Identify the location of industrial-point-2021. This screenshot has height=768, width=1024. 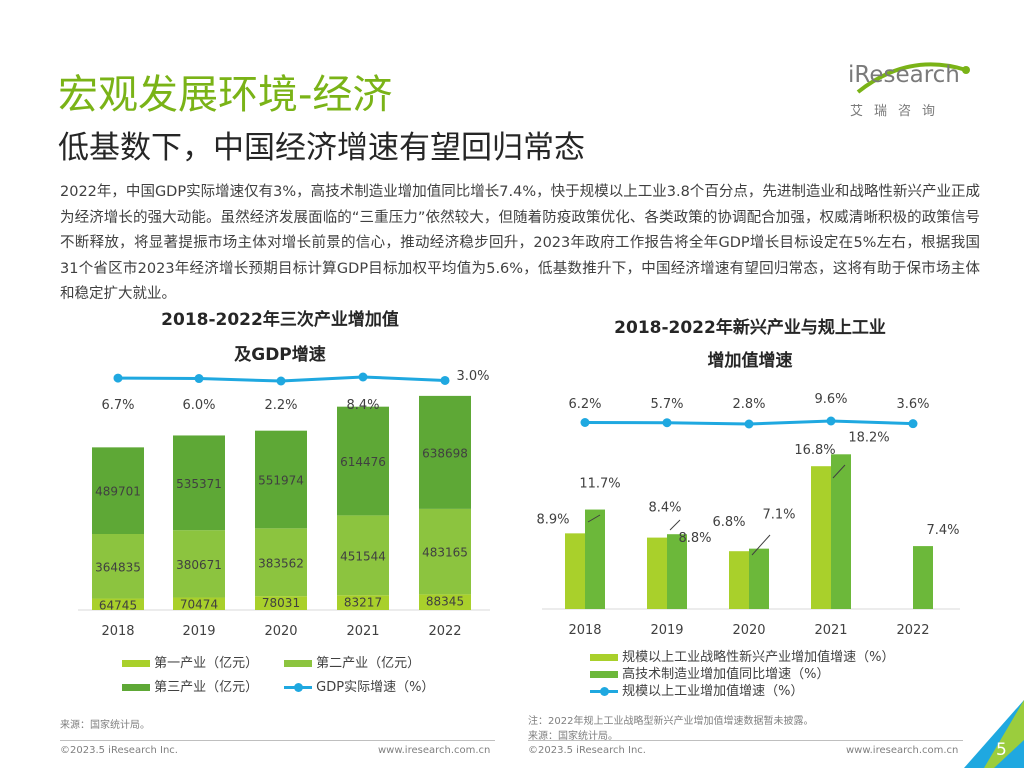
(831, 421).